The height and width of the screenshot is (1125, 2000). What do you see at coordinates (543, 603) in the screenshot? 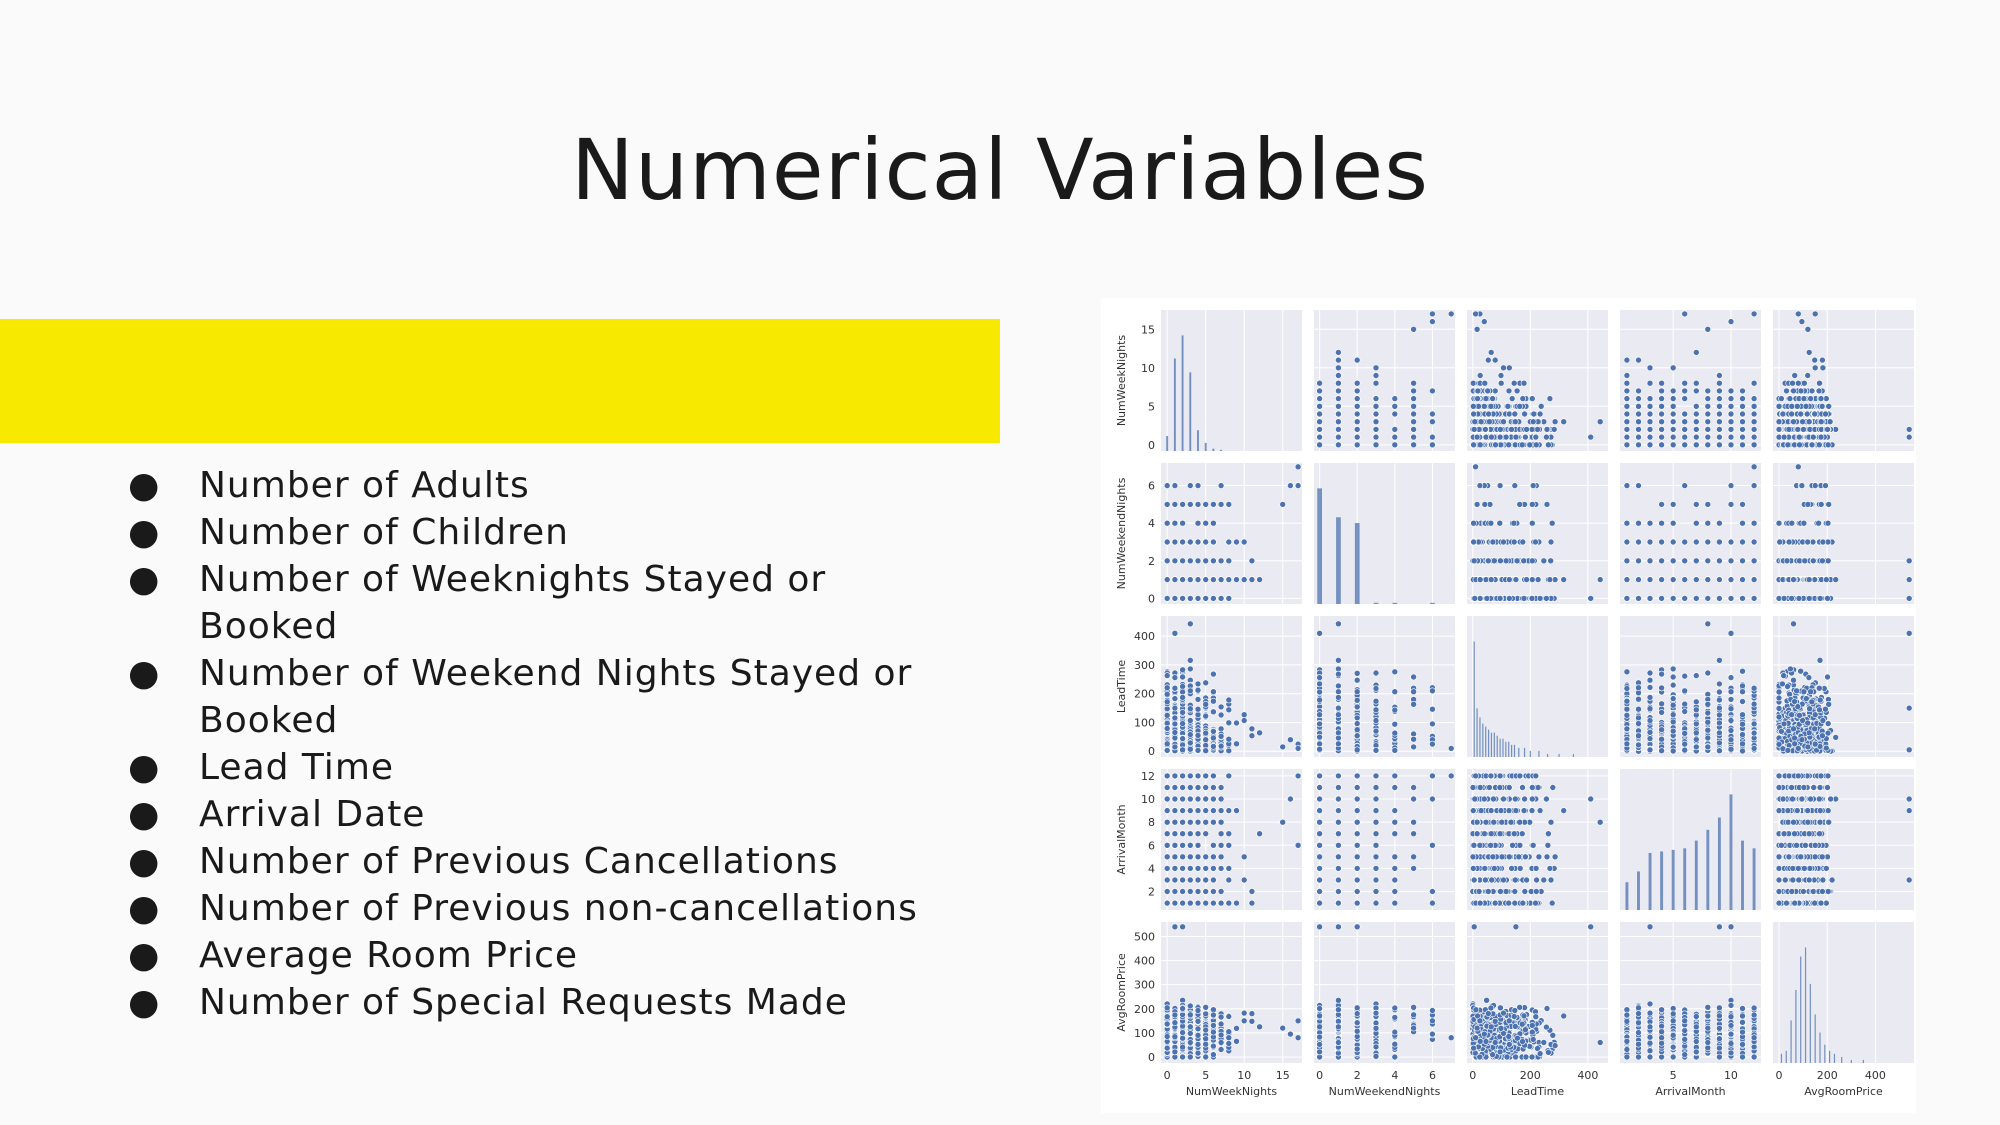
I see `list-item: ● Number of Weeknights Stayed or Booked` at bounding box center [543, 603].